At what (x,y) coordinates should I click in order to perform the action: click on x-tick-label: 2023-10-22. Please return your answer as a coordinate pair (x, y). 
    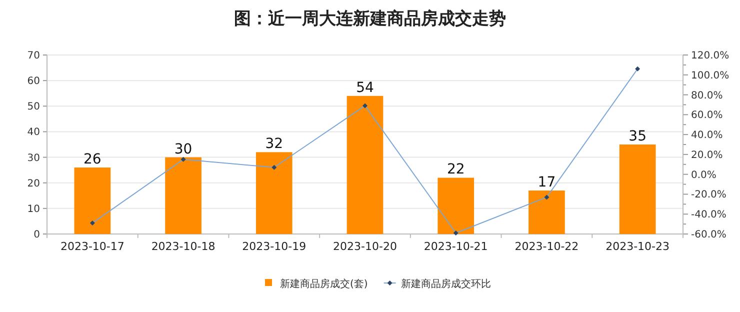
    Looking at the image, I should click on (546, 246).